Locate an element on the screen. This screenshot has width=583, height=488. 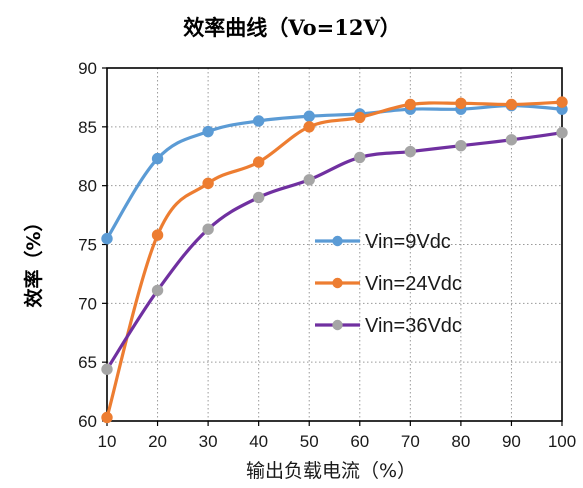
y-tick-label: 85 is located at coordinates (87, 127).